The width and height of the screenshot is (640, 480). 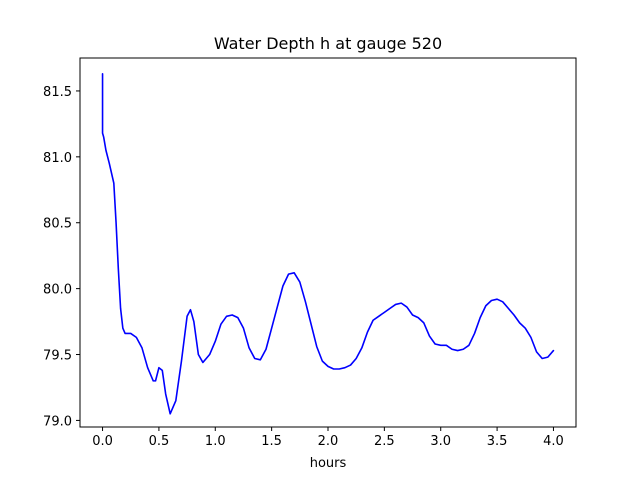 I want to click on y-tick-label: 81.5, so click(x=57, y=92).